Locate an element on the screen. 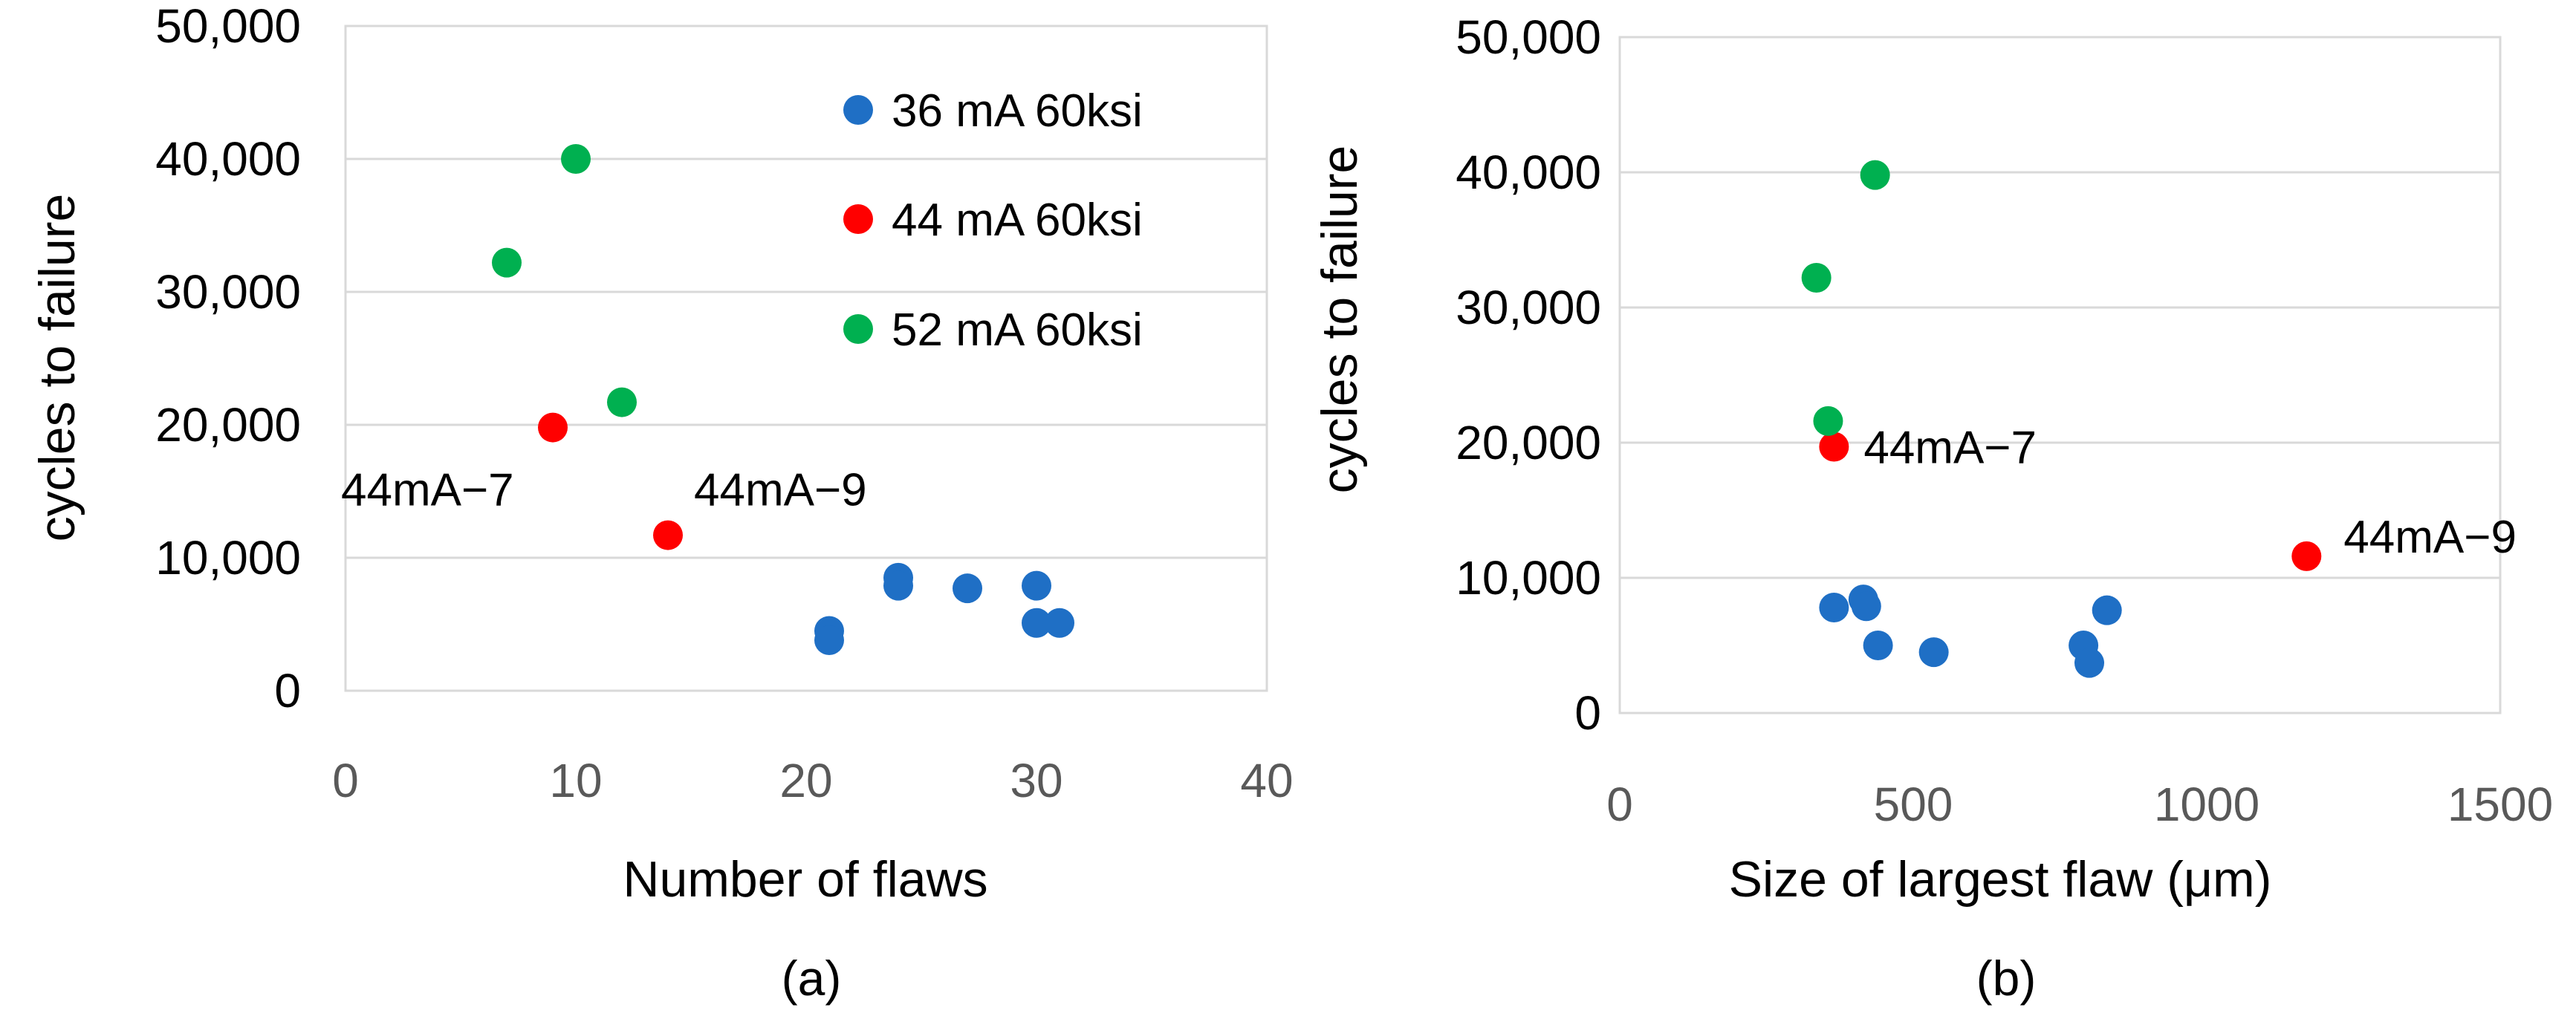 The height and width of the screenshot is (1019, 2576). legend-marker-44ma is located at coordinates (858, 219).